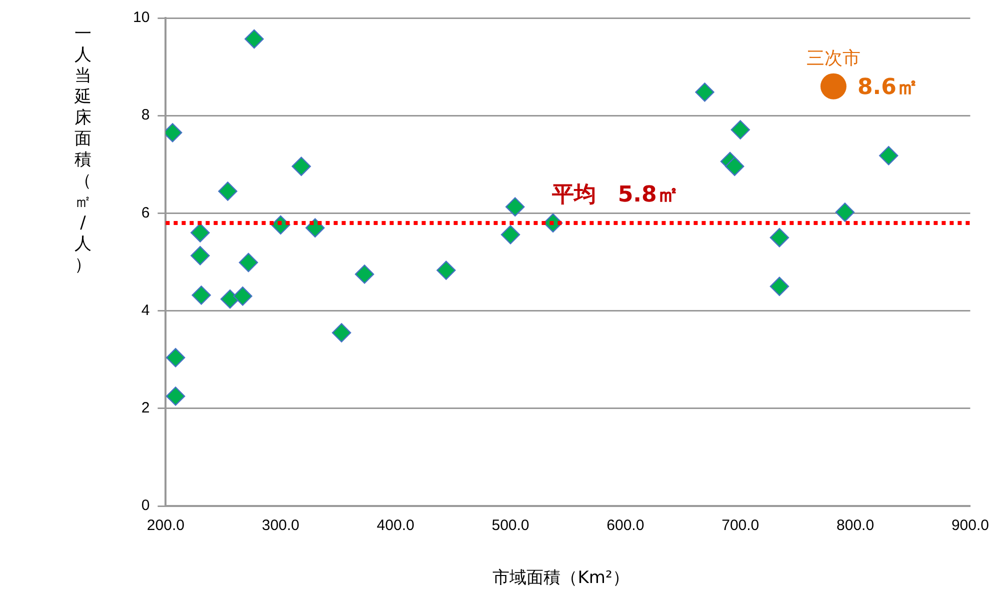 The width and height of the screenshot is (992, 594). Describe the element at coordinates (145, 505) in the screenshot. I see `y-tick-label: 0` at that location.